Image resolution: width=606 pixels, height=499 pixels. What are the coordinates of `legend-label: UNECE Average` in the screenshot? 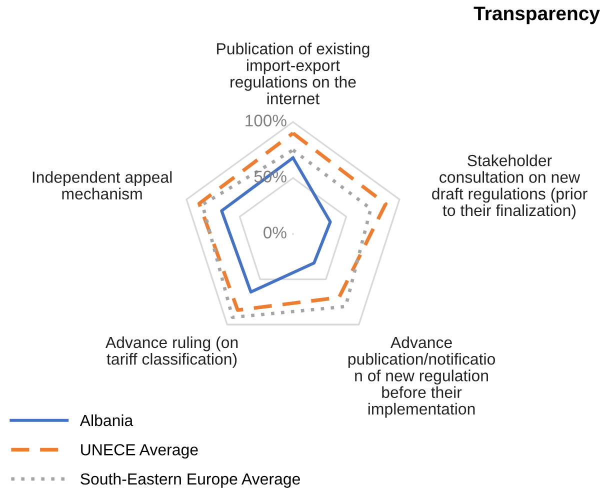 It's located at (139, 451).